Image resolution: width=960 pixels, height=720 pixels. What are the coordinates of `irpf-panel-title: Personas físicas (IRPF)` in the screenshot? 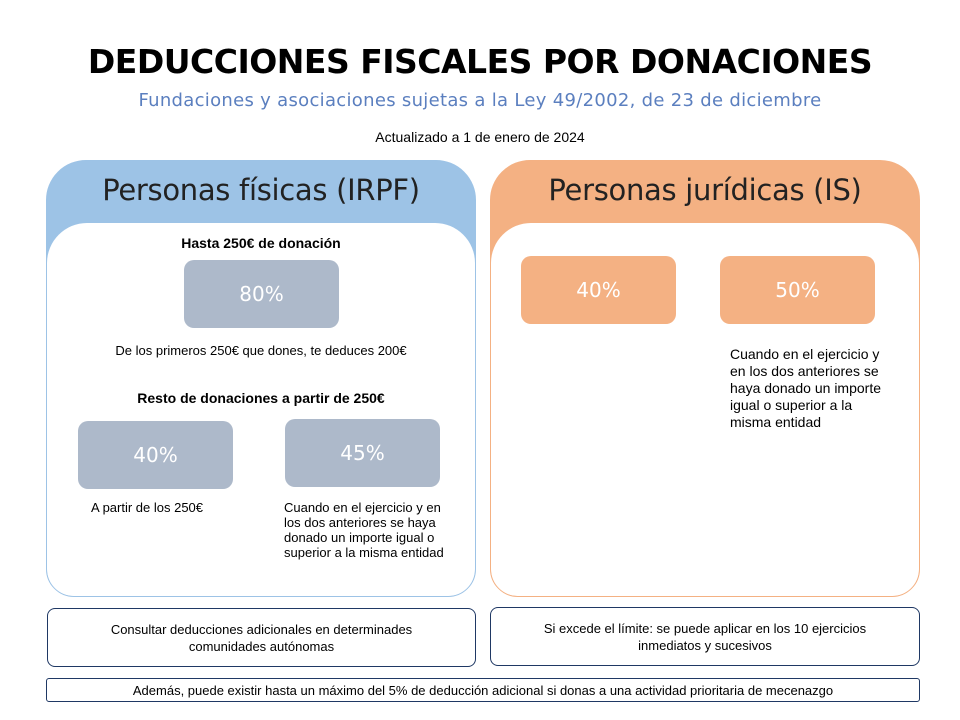 It's located at (261, 190).